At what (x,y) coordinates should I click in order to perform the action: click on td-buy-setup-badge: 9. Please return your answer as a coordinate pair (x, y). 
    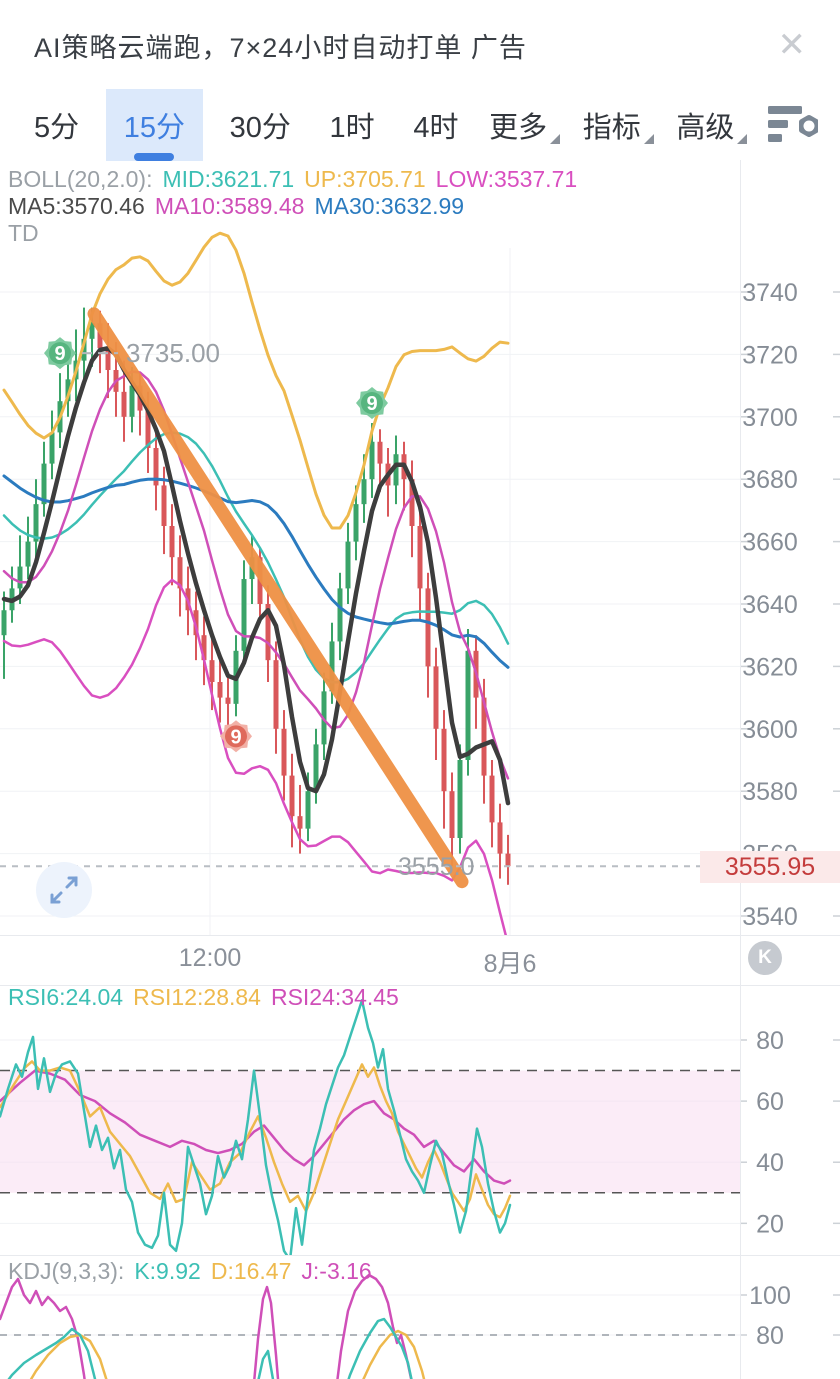
    Looking at the image, I should click on (372, 403).